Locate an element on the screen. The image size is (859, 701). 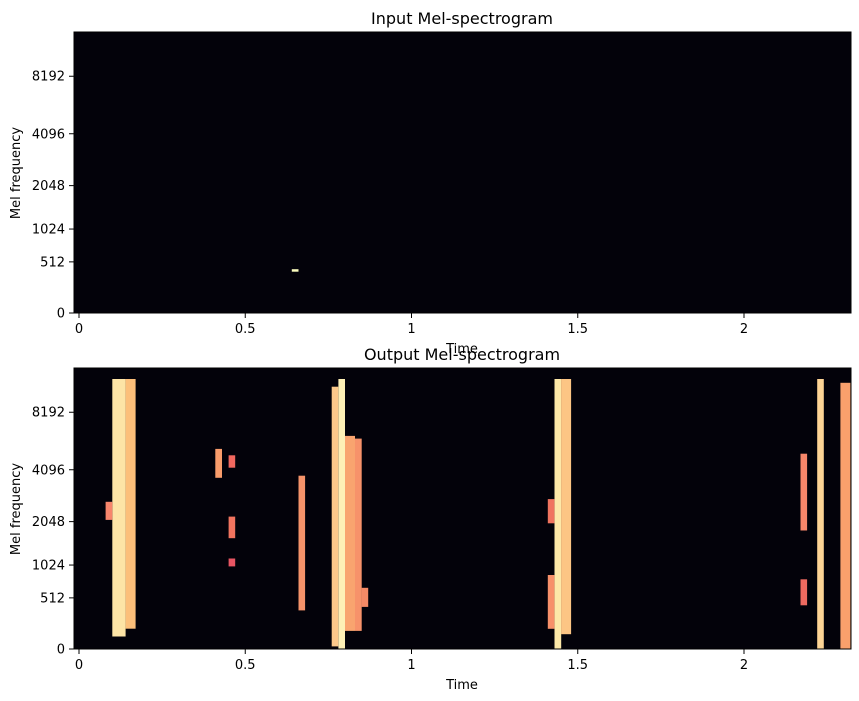
chart-title: Input Mel-spectrogram is located at coordinates (462, 18).